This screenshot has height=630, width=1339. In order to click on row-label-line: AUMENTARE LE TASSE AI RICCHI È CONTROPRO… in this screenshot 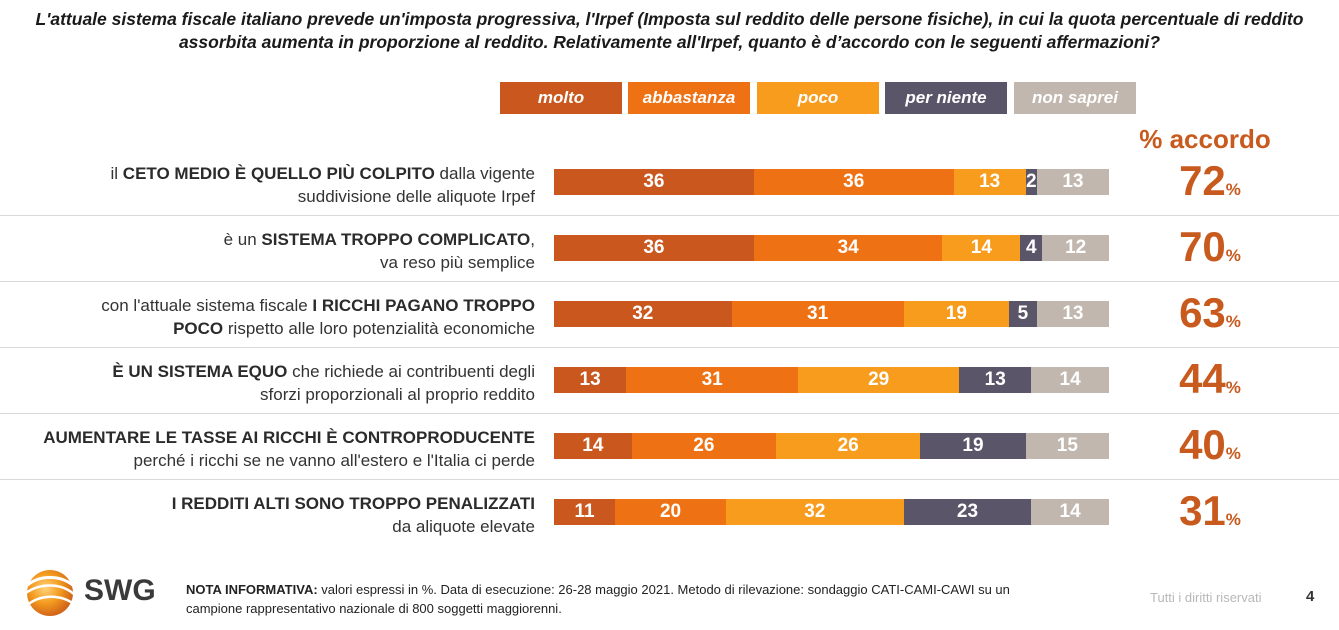, I will do `click(277, 437)`.